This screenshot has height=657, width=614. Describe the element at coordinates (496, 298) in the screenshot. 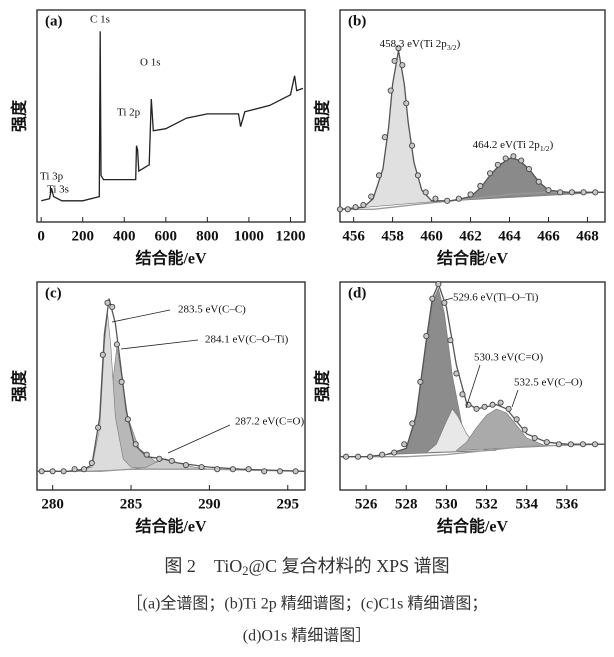

I see `annotation: 529.6 eV(Ti–O–Ti)` at that location.